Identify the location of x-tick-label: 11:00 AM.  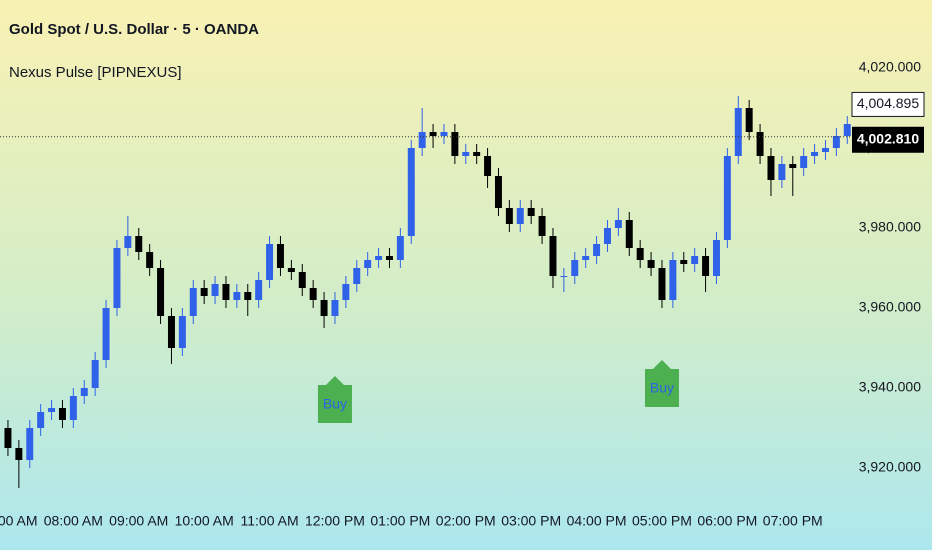
(270, 521).